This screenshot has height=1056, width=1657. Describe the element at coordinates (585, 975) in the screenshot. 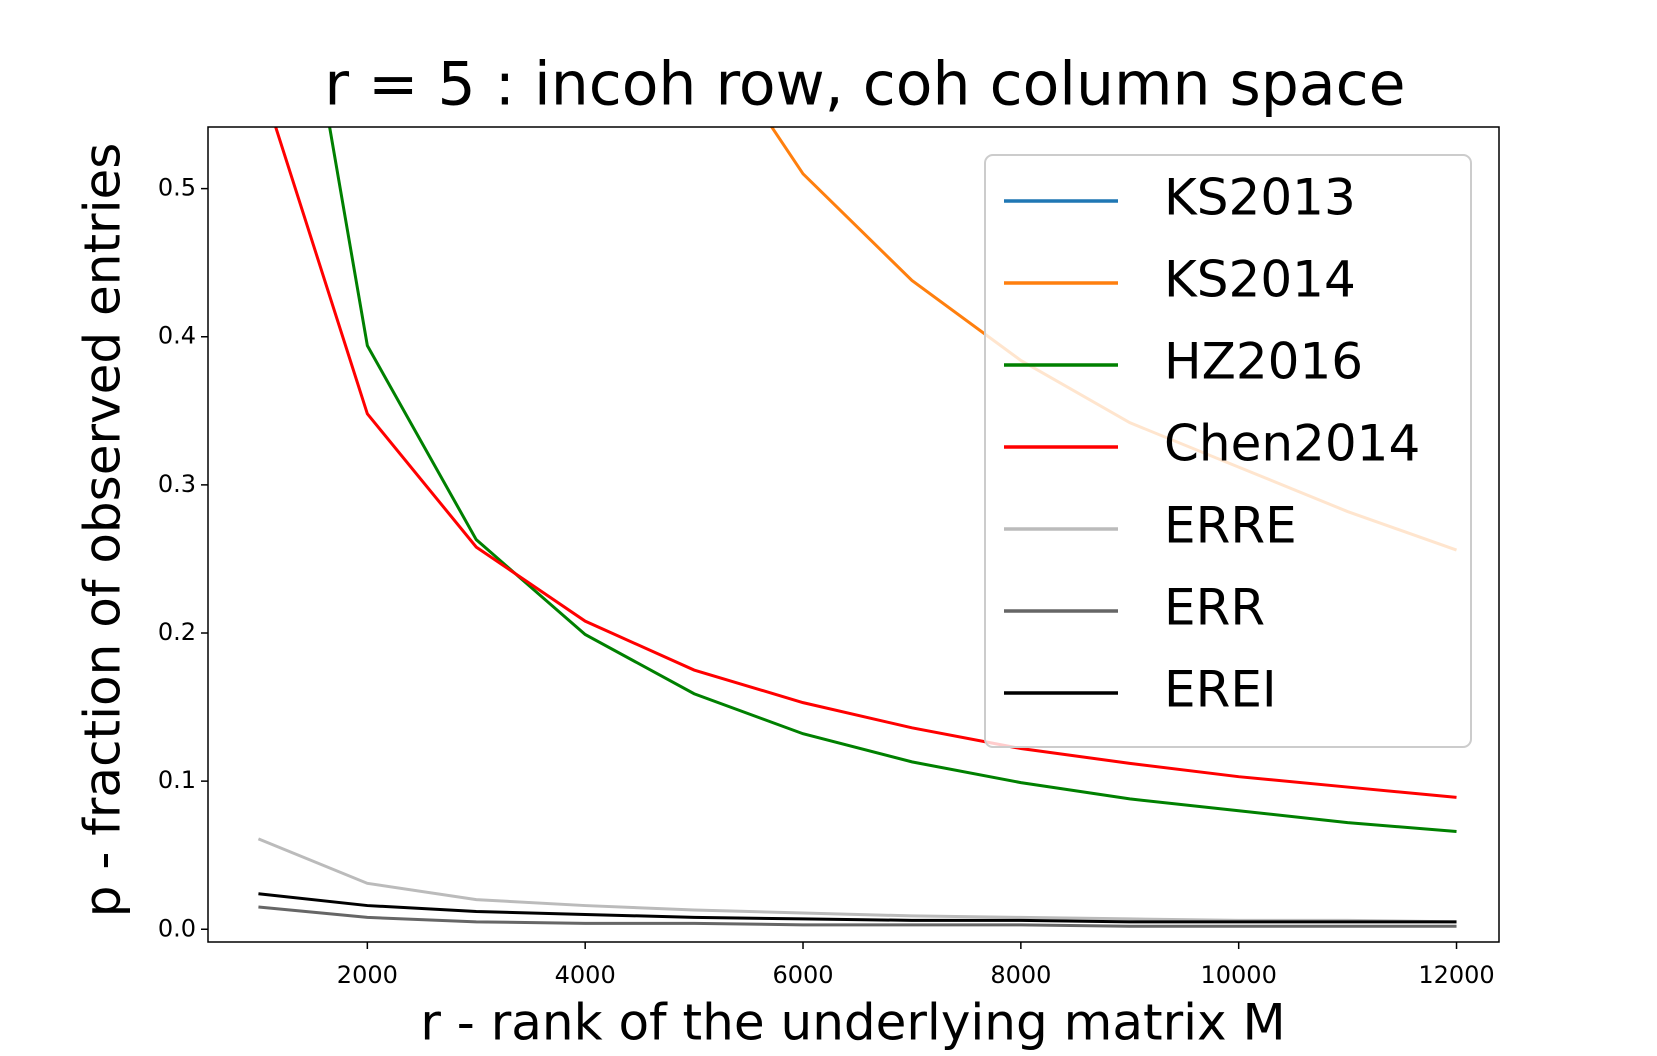

I see `x-tick-label: 4000` at that location.